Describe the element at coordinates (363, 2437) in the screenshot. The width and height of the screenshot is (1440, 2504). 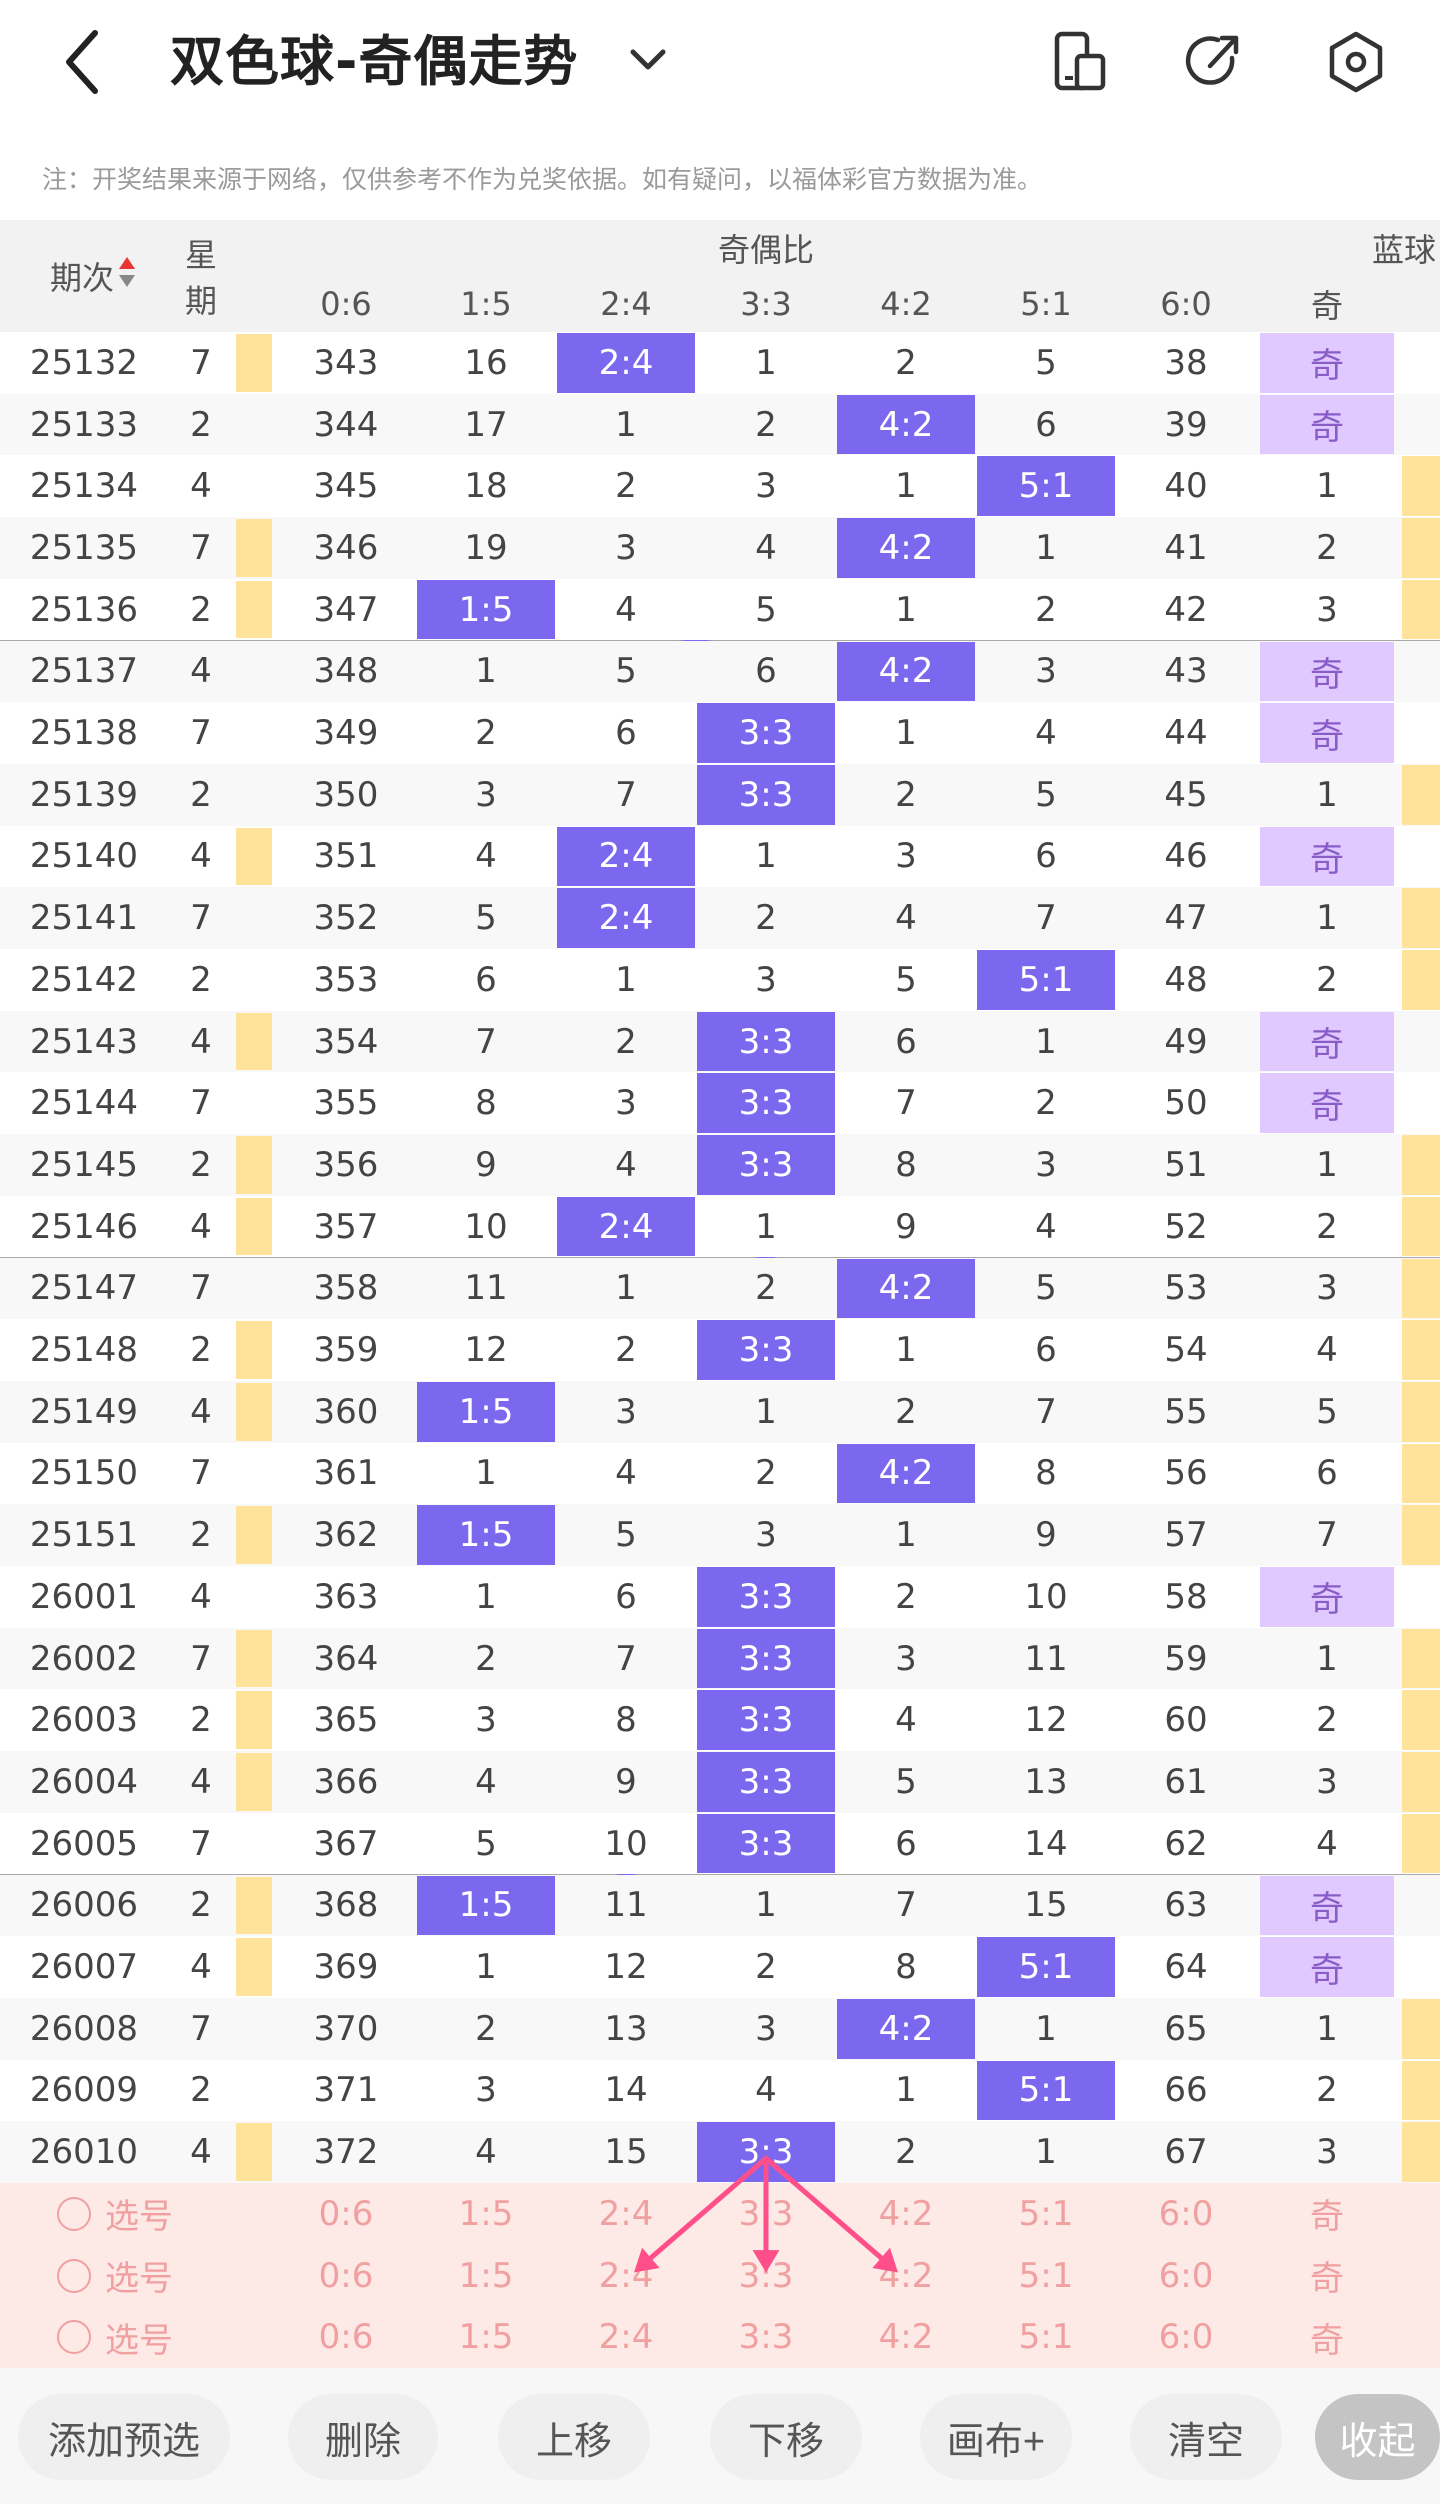
I see `delete-button: 删除` at that location.